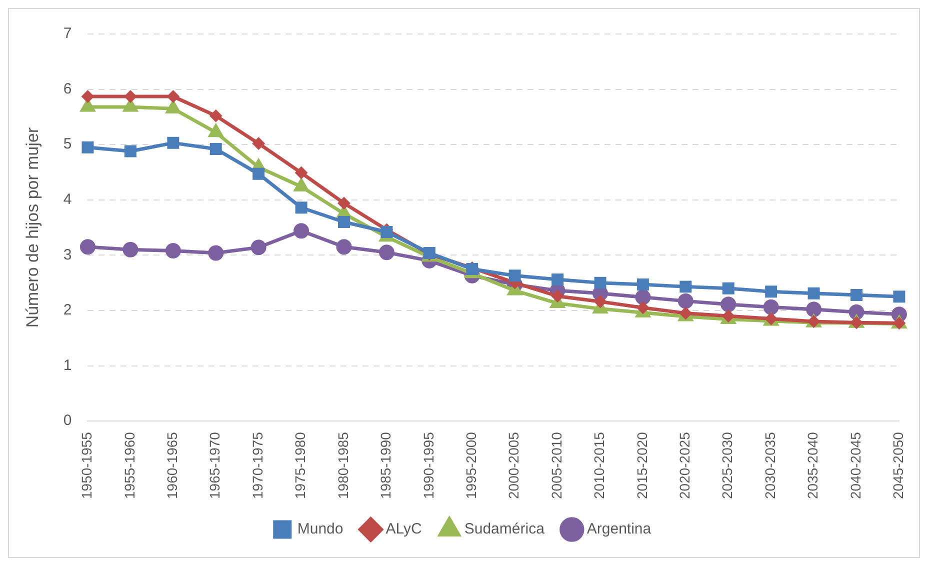 The image size is (930, 566). Describe the element at coordinates (684, 465) in the screenshot. I see `x-tick-label: 2020-2025` at that location.